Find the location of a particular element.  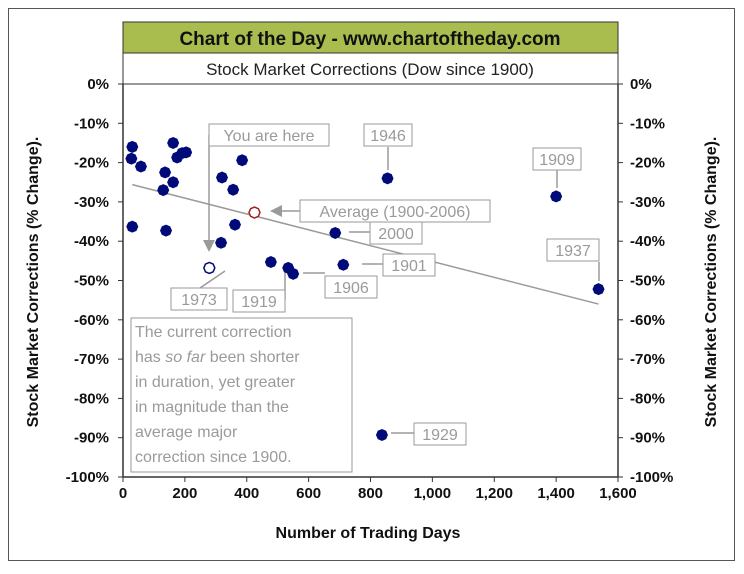

trend-line is located at coordinates (365, 244).